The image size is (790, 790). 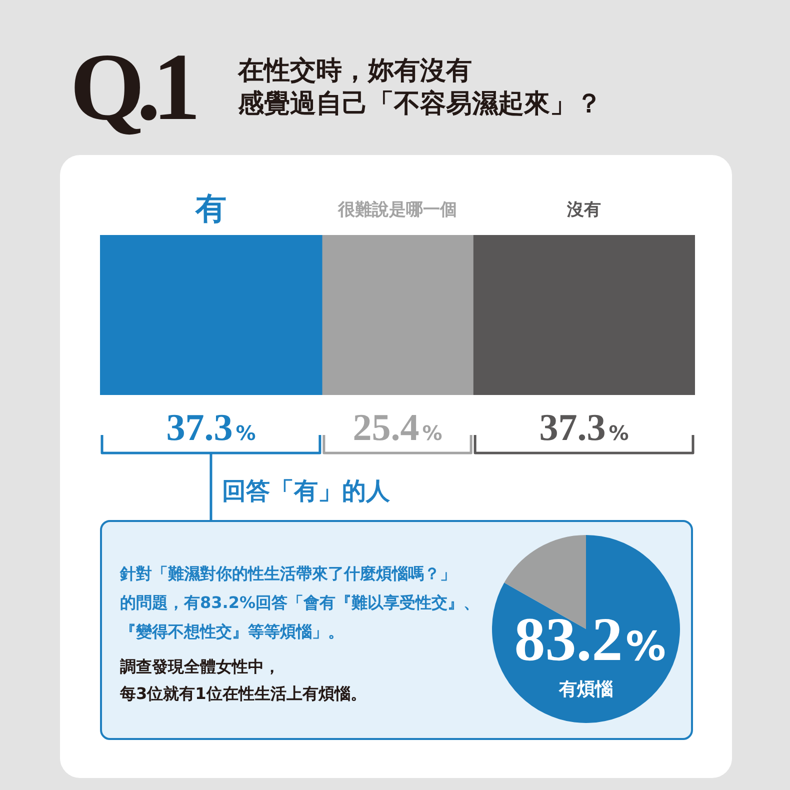 I want to click on data-label: 83.2%, so click(x=590, y=640).